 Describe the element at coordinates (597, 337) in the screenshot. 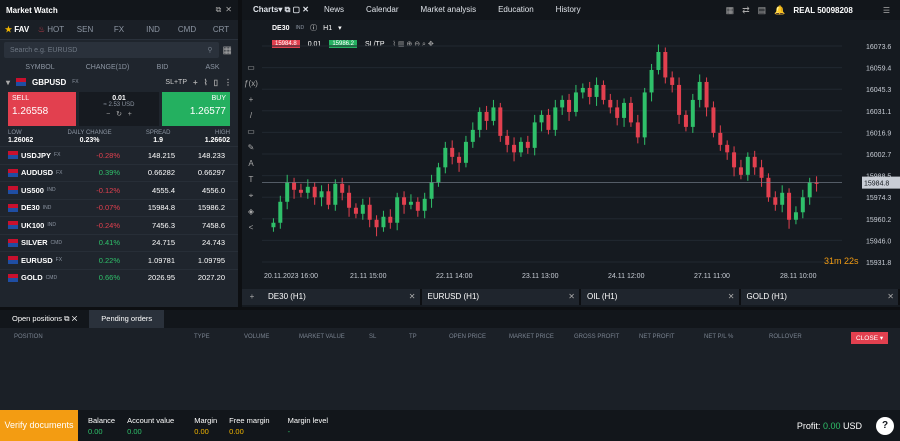

I see `column-header: GROSS PROFIT` at that location.